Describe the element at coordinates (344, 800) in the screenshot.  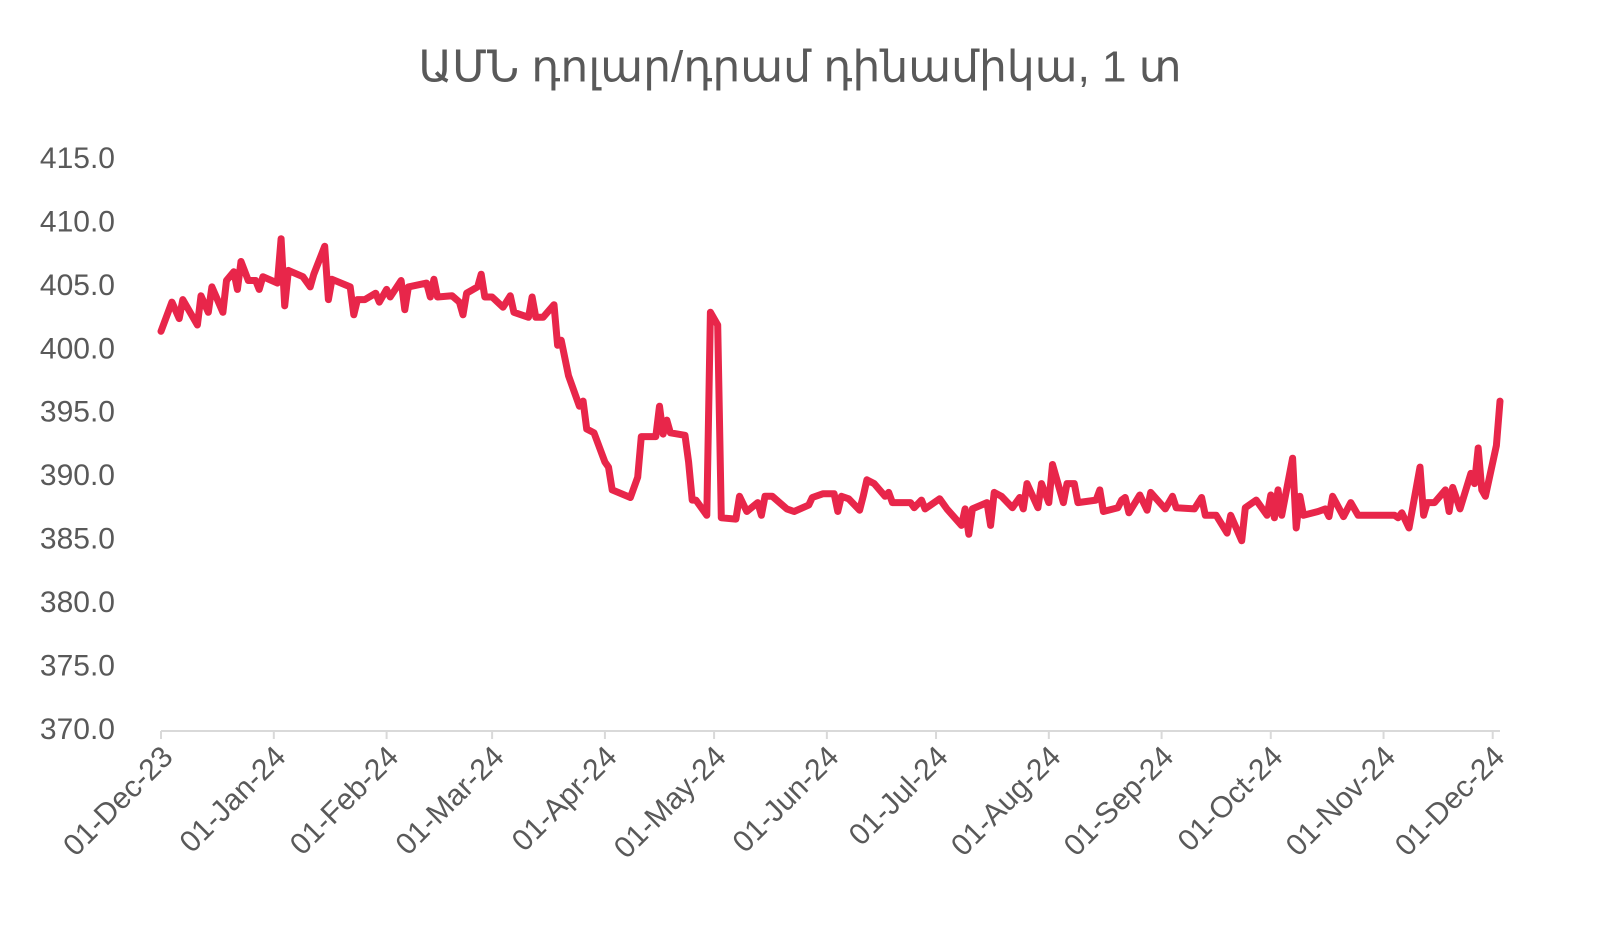
I see `x-tick-label: 01-Feb-24` at that location.